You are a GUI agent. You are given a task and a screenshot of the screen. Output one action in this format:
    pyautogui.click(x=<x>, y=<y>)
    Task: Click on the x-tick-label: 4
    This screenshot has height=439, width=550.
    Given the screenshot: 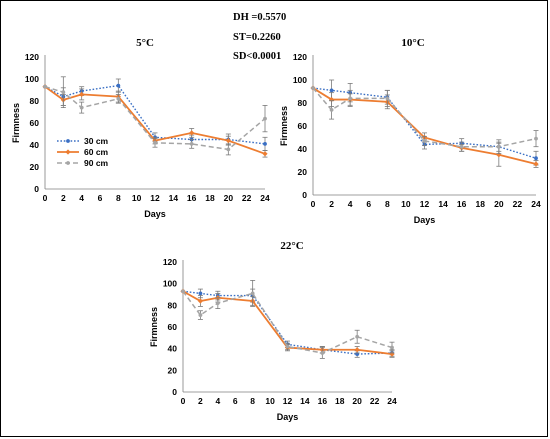 What is the action you would take?
    pyautogui.click(x=350, y=204)
    